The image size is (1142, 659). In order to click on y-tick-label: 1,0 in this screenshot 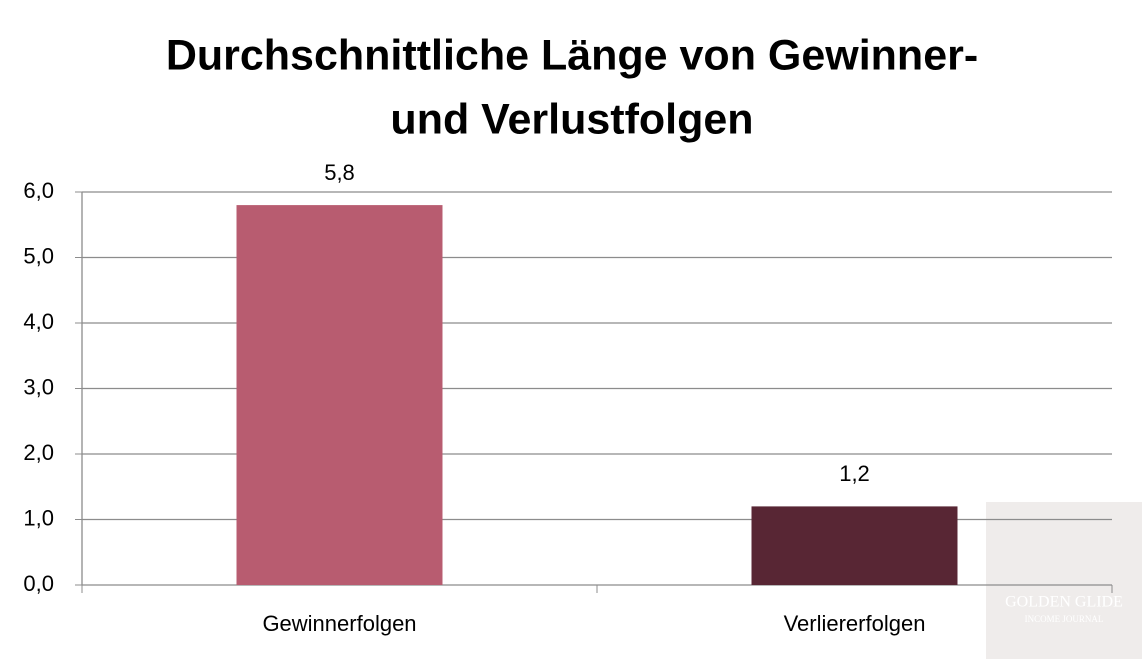, I will do `click(38, 517)`.